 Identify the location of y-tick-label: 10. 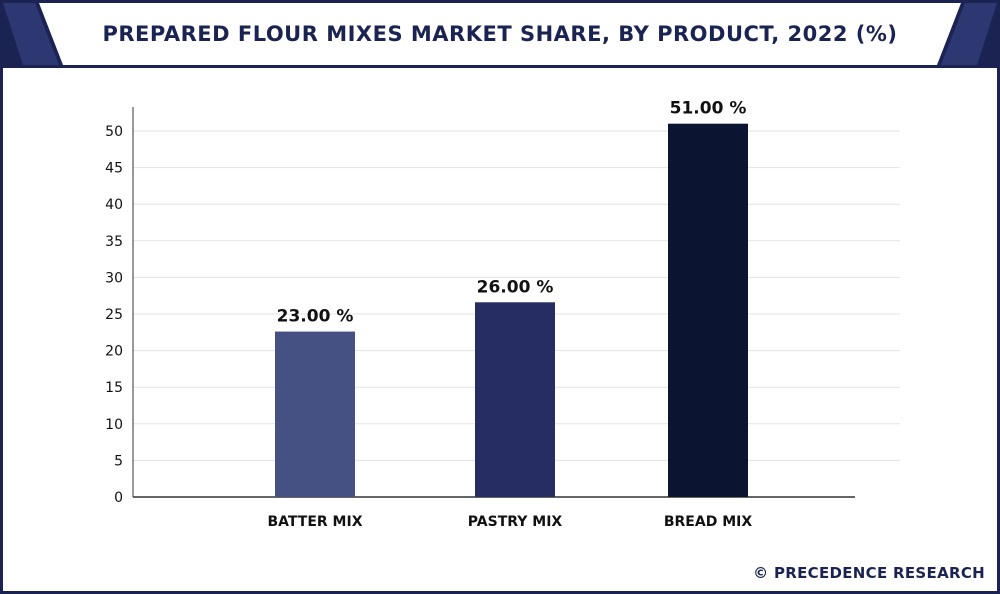
(114, 425).